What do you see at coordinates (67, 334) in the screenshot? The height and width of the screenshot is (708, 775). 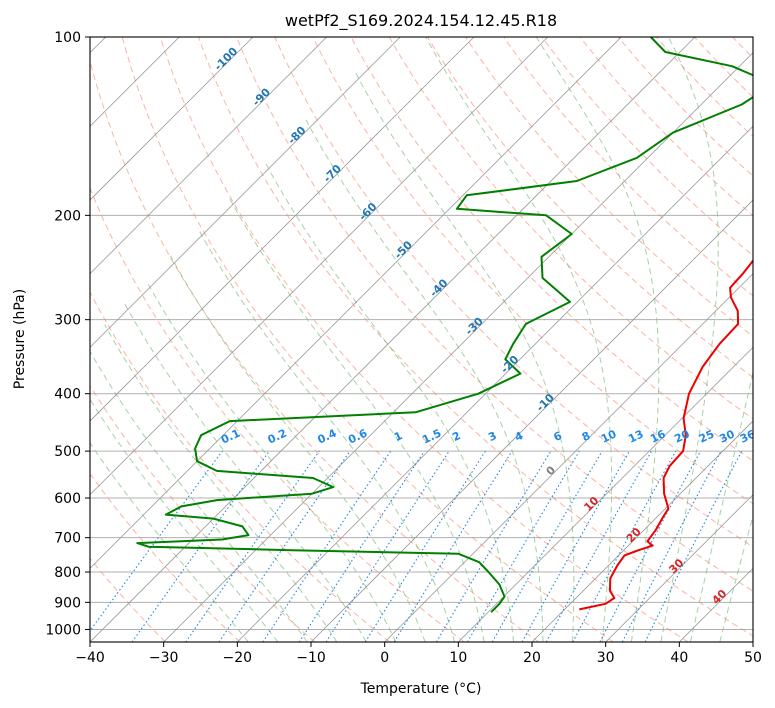 I see `y-axis-ticks: 100 200 300 400 500 600 700 800 900 1000` at bounding box center [67, 334].